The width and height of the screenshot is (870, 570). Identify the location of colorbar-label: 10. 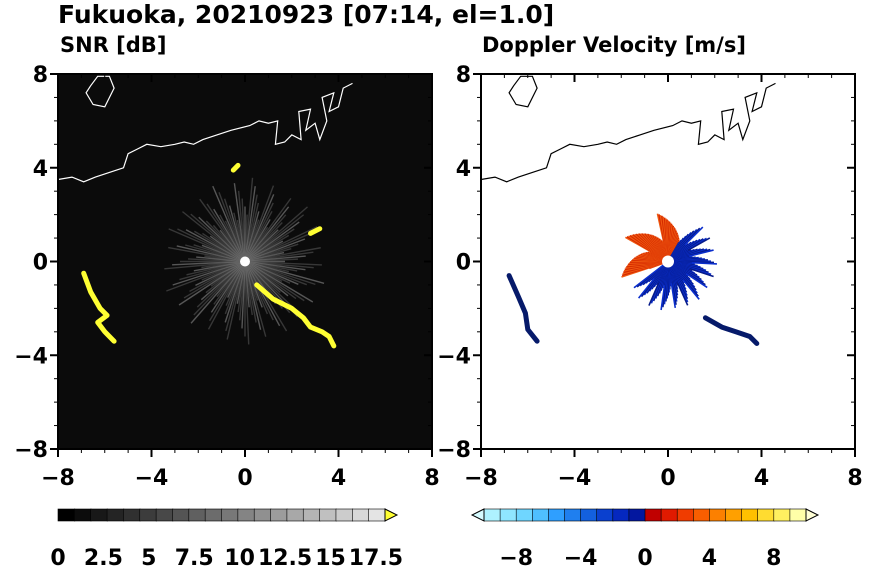
(239, 558).